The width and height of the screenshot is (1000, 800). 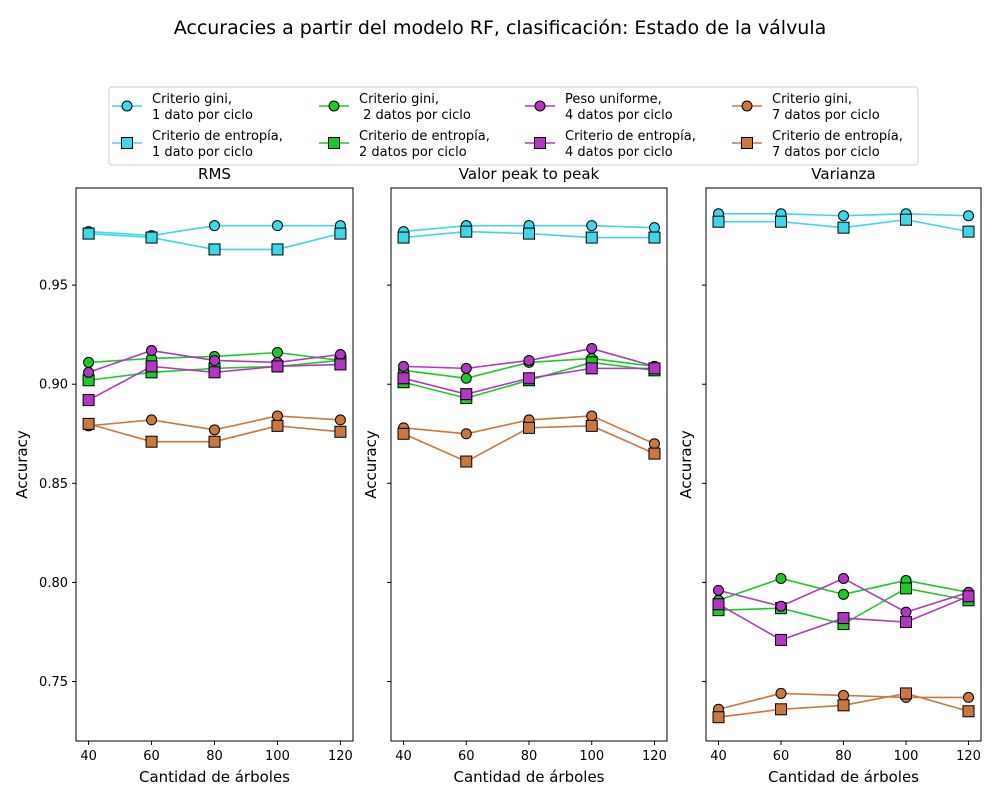 I want to click on y-tick-label: 0.95, so click(x=53, y=286).